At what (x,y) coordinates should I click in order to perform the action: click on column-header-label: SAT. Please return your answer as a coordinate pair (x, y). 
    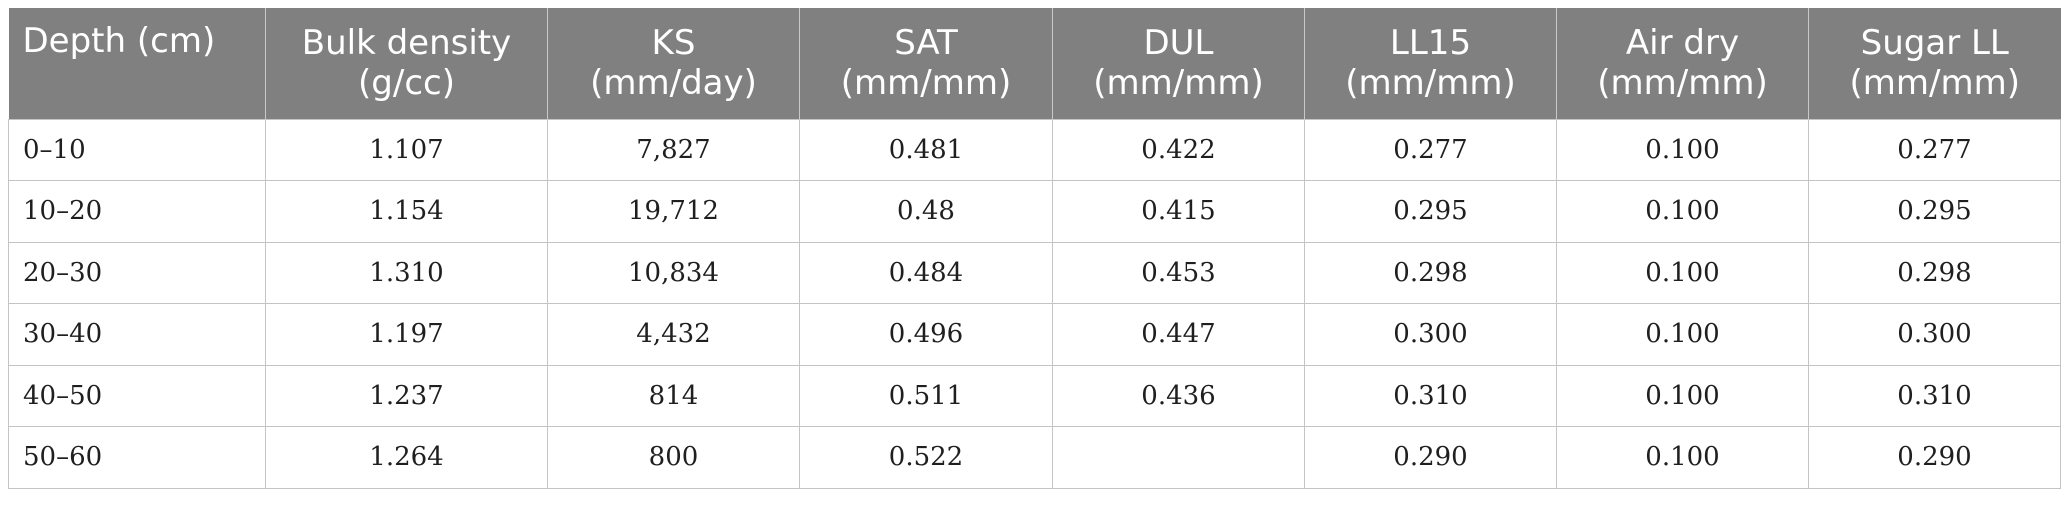
    Looking at the image, I should click on (926, 43).